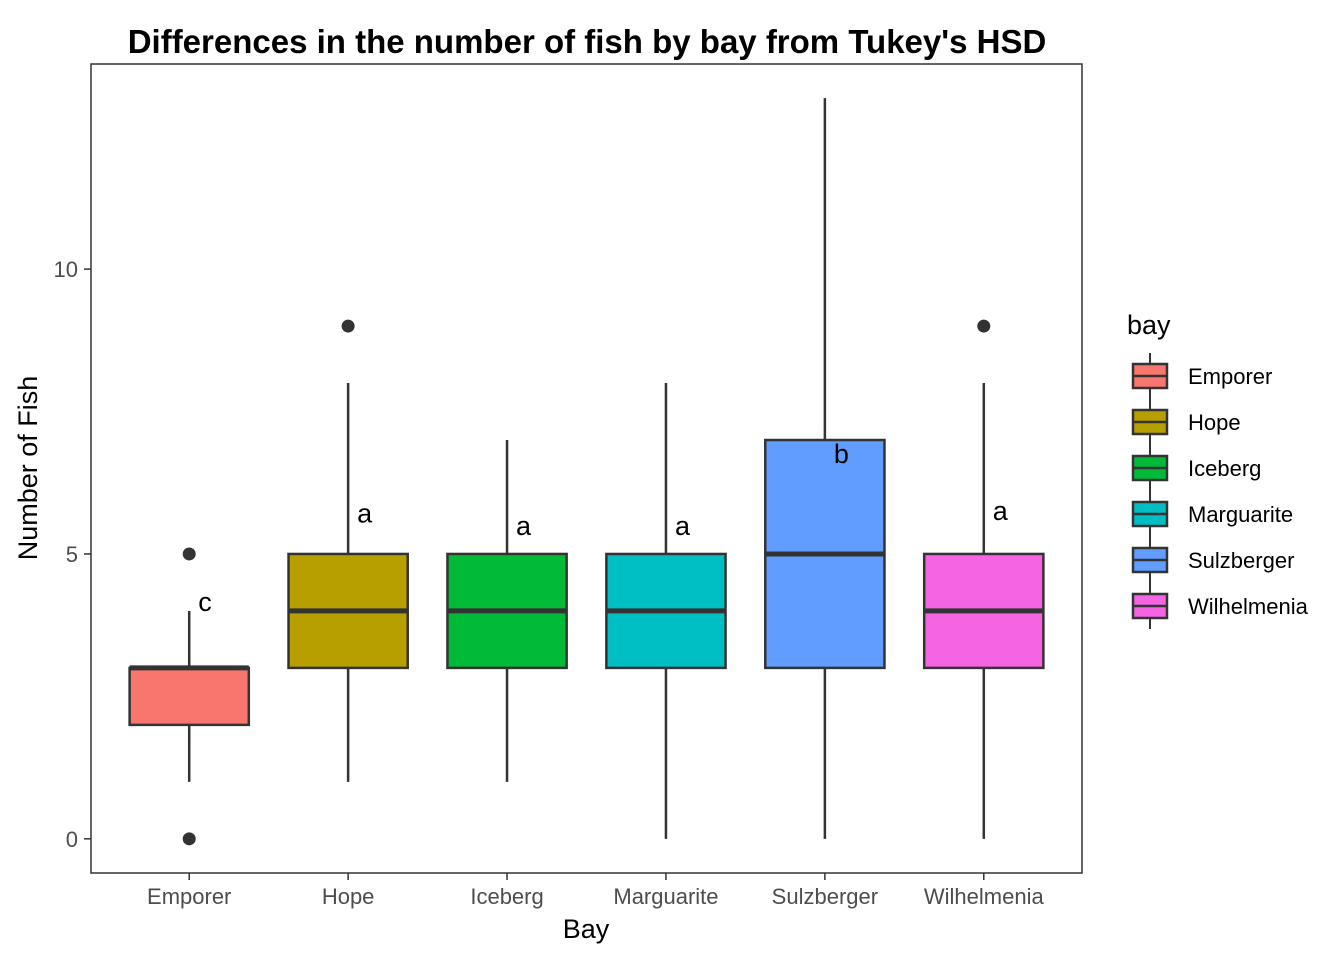 Image resolution: width=1344 pixels, height=960 pixels. What do you see at coordinates (1186, 422) in the screenshot?
I see `legend-item-hope: Hope` at bounding box center [1186, 422].